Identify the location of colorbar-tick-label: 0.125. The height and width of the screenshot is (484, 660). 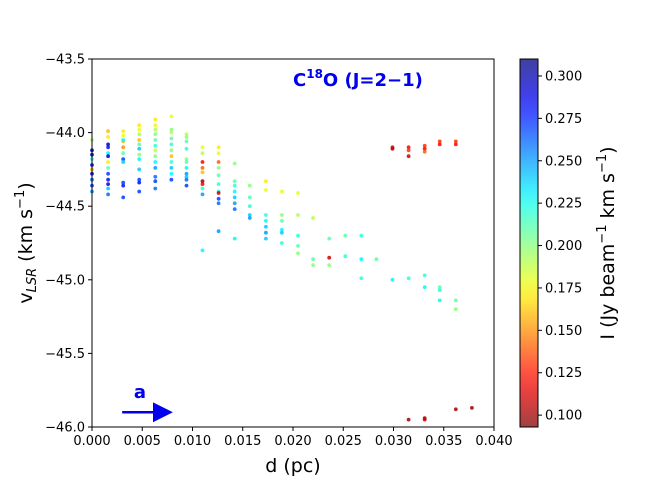
(563, 373).